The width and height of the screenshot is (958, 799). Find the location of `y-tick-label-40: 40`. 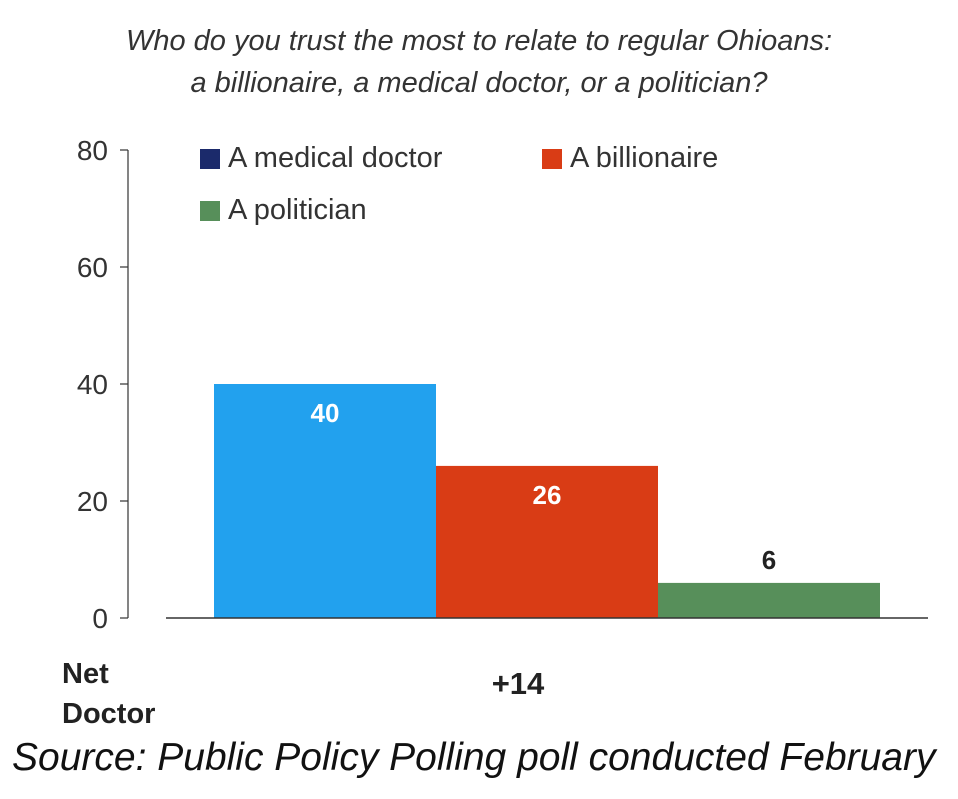

y-tick-label-40: 40 is located at coordinates (92, 384).